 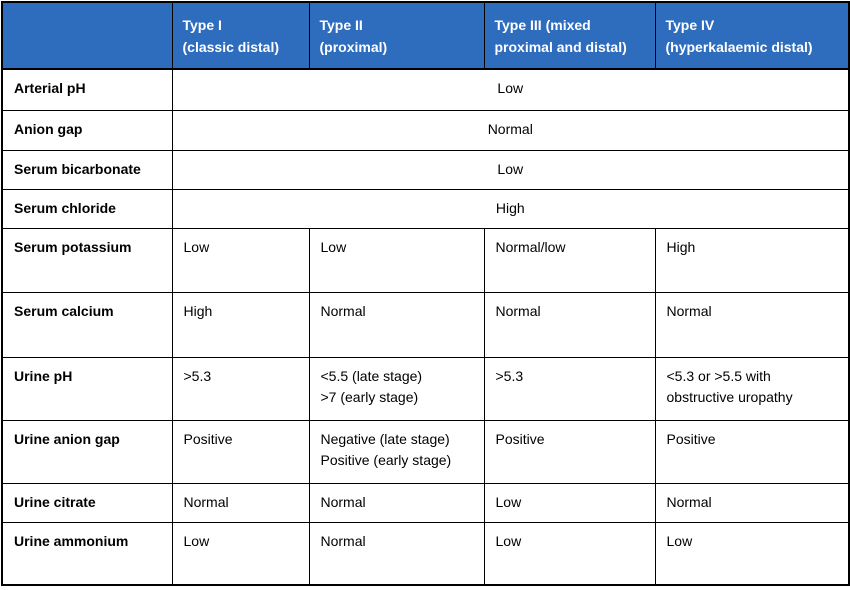 I want to click on table-row-anion-gap: Anion gap Normal, so click(x=425, y=130).